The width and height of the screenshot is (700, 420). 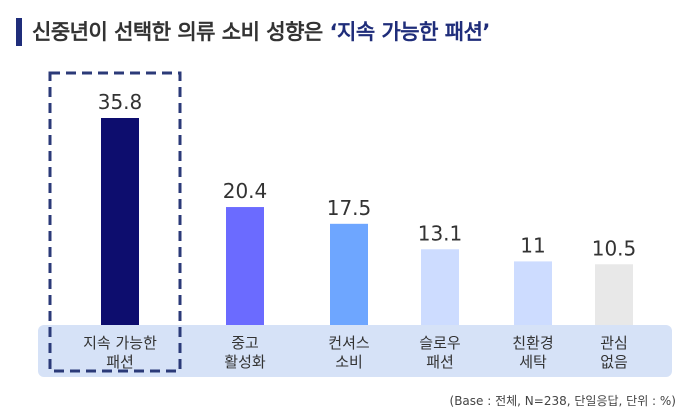 I want to click on category-label-2-line-0: 컨셔스, so click(x=349, y=343).